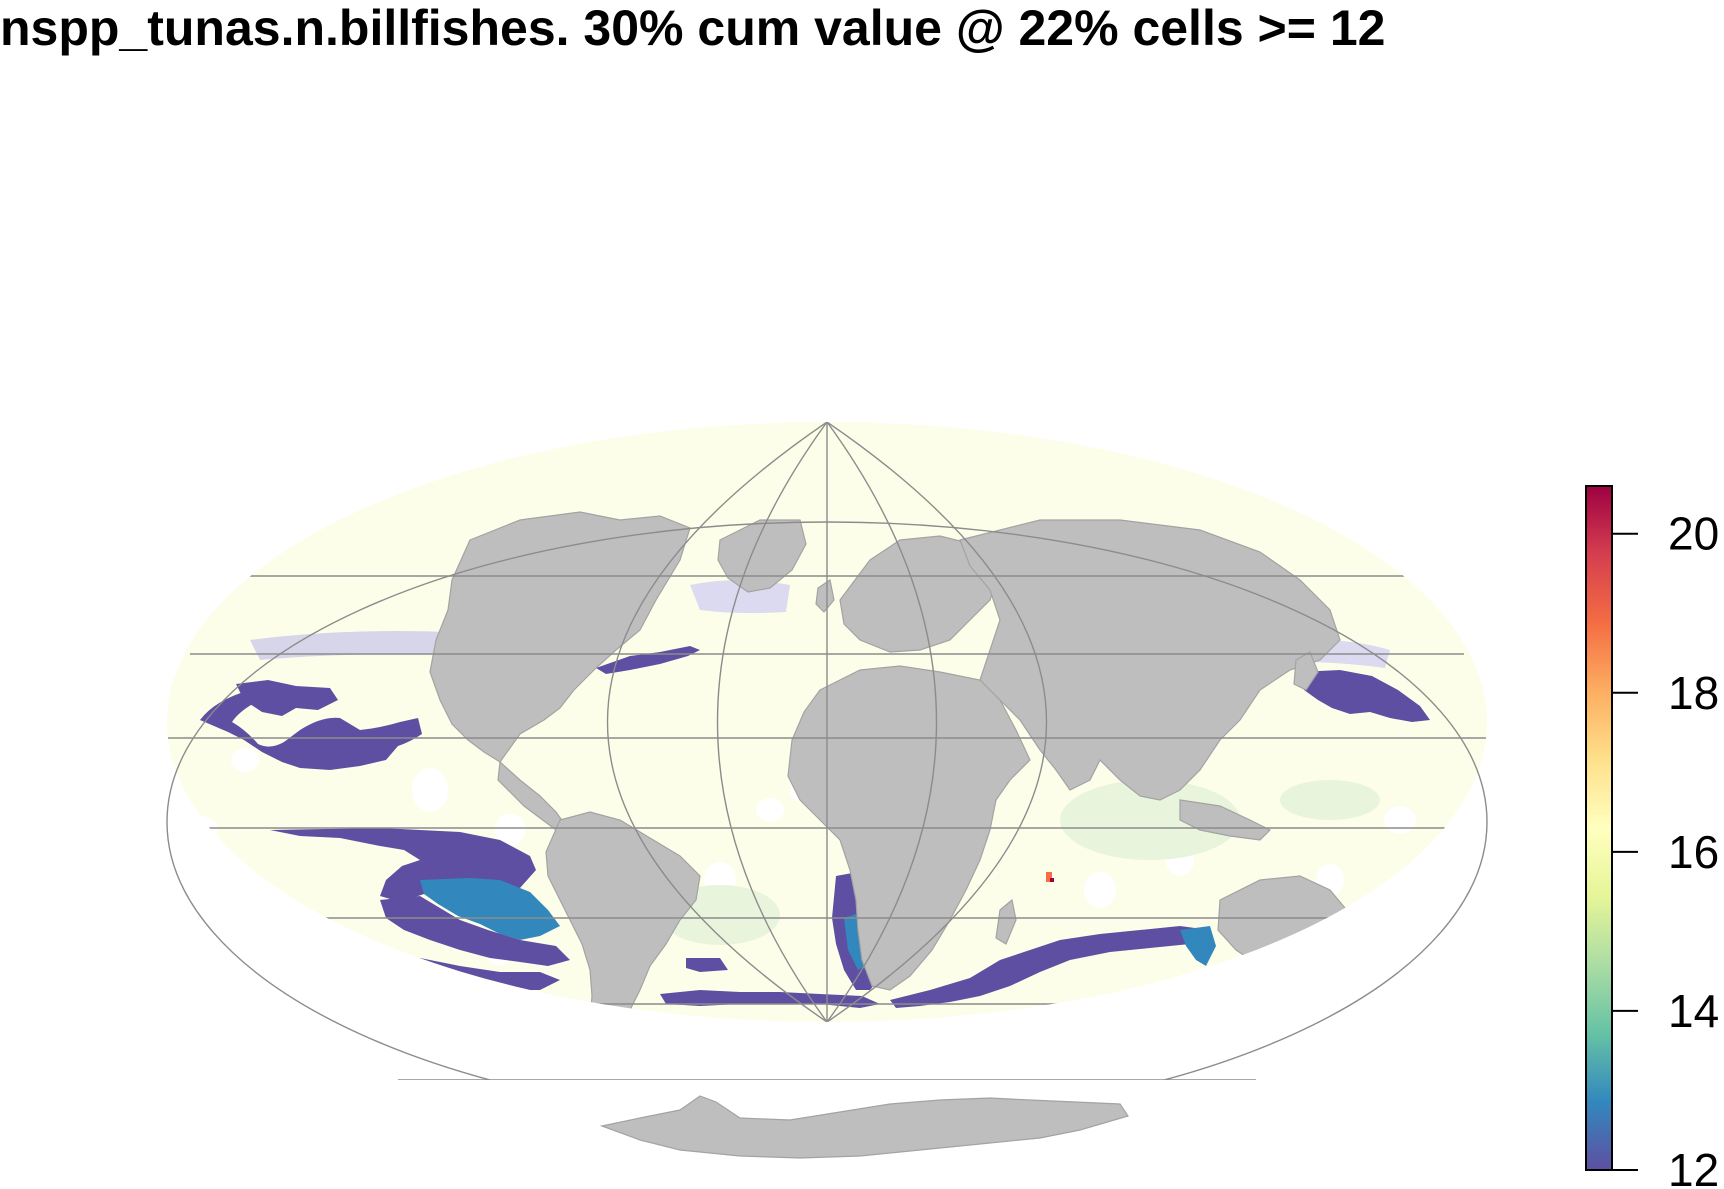  I want to click on meridian-60e, so click(882, 722).